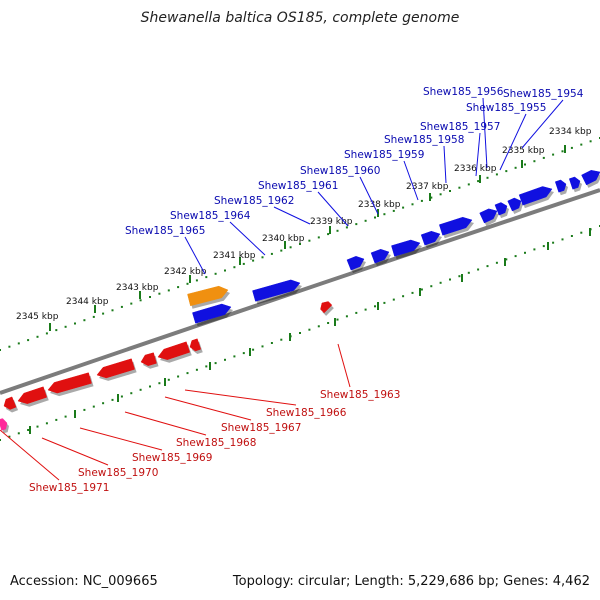 This screenshot has height=600, width=600. I want to click on accession-text: Accession: NC_009665, so click(84, 581).